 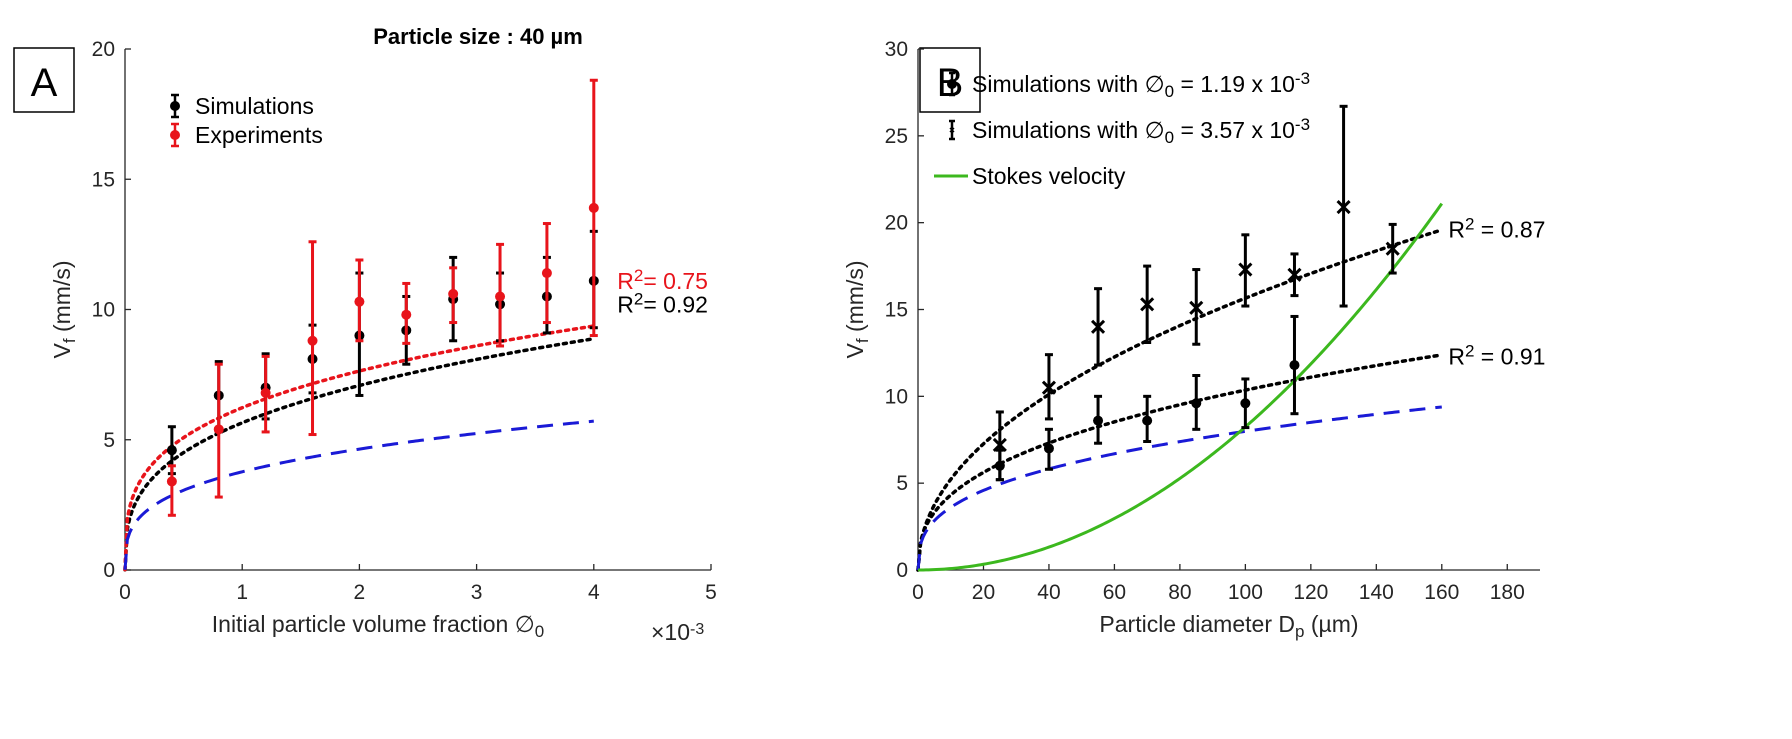 I want to click on y-tick-label: 5, so click(x=109, y=440).